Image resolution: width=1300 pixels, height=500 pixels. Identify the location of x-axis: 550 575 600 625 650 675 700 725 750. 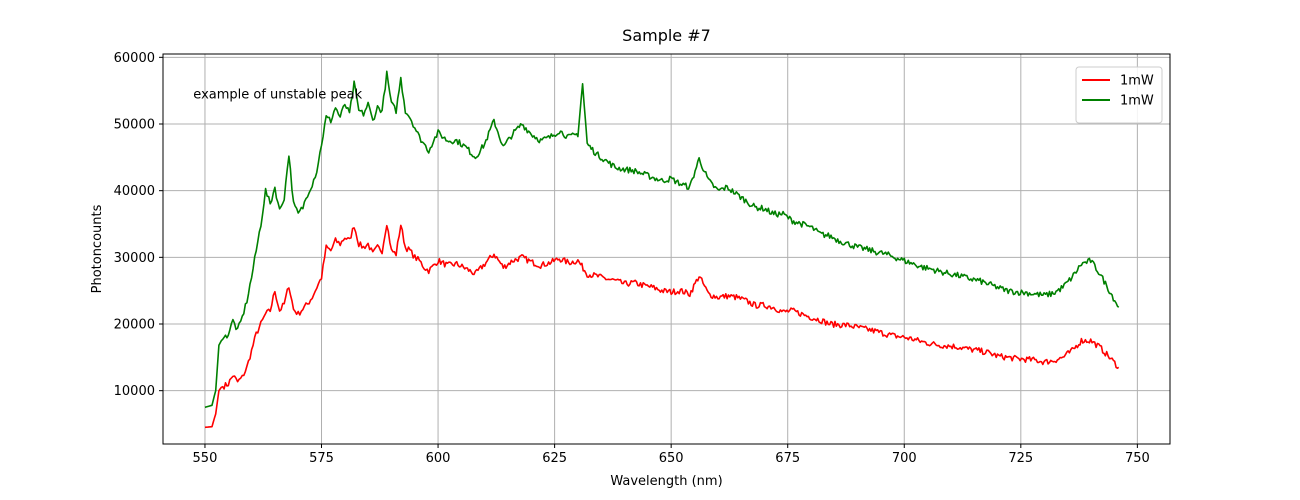
(671, 455).